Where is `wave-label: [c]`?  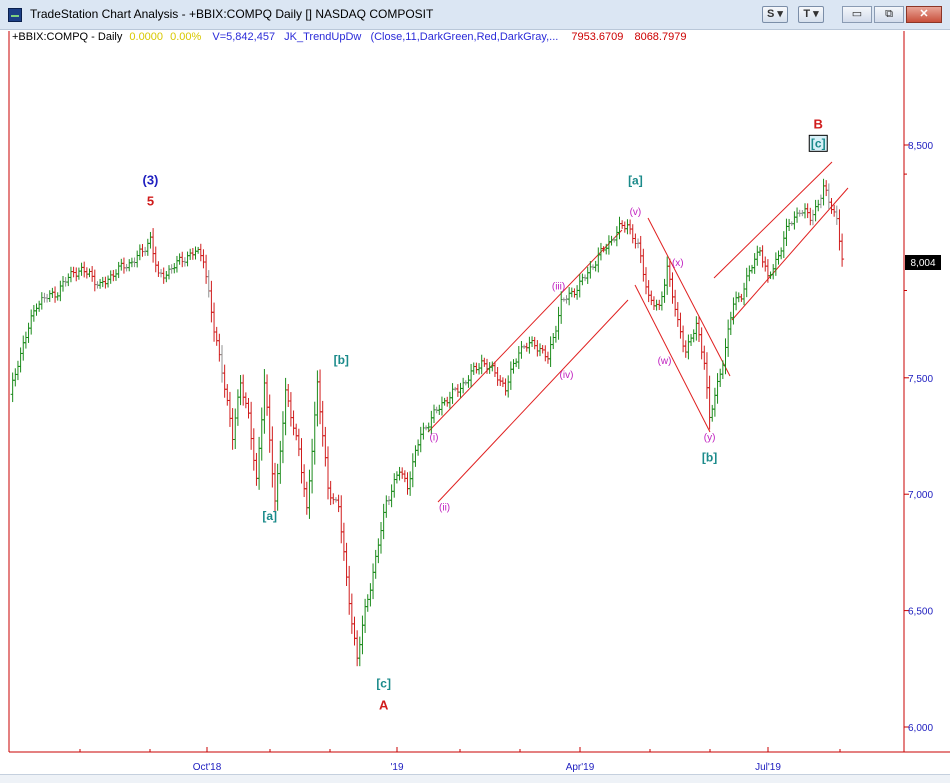 wave-label: [c] is located at coordinates (383, 683).